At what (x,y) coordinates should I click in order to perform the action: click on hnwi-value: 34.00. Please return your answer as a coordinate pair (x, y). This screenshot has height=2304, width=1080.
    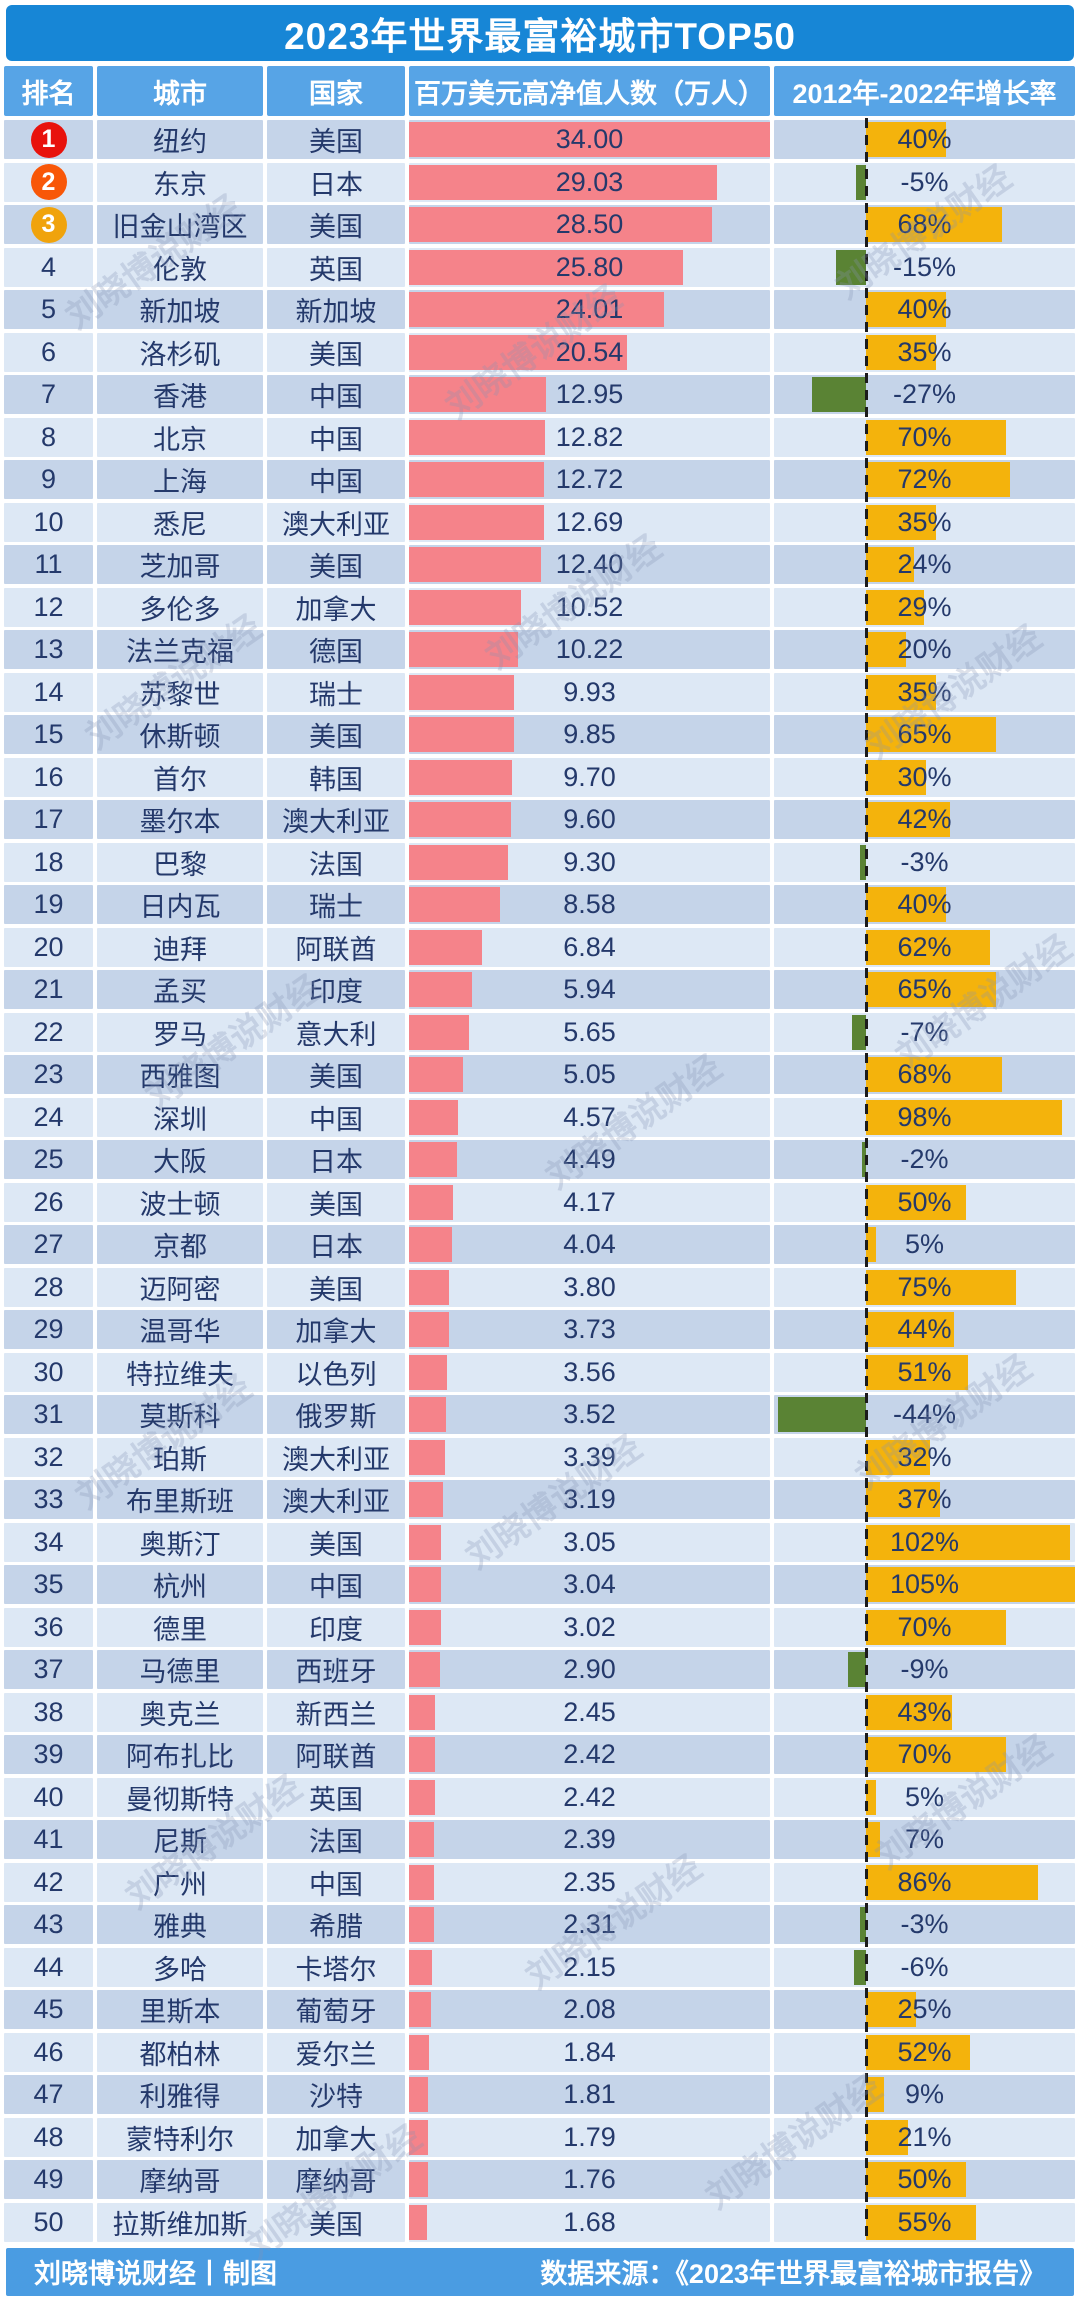
    Looking at the image, I should click on (589, 139).